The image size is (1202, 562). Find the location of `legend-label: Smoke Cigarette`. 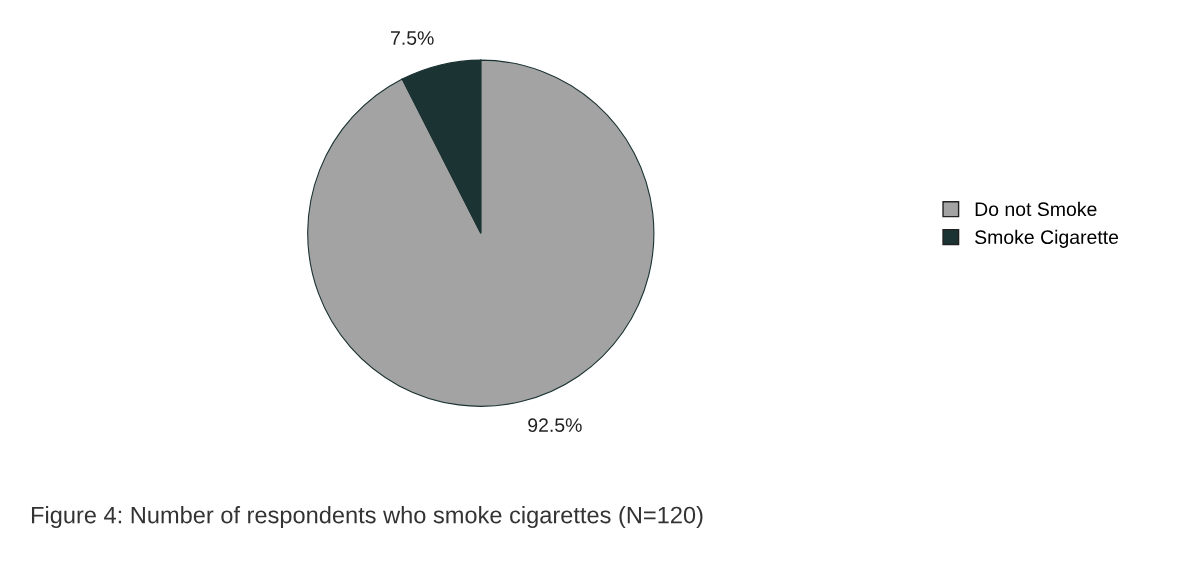

legend-label: Smoke Cigarette is located at coordinates (1047, 238).